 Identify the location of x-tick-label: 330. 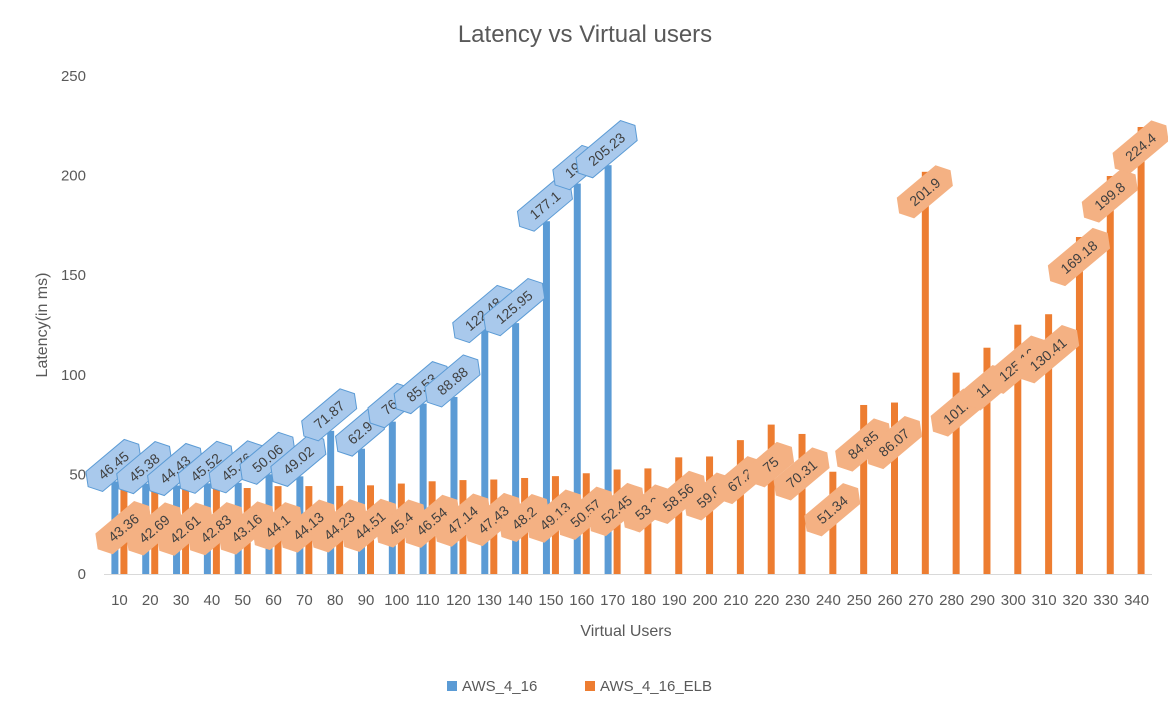
(1105, 600).